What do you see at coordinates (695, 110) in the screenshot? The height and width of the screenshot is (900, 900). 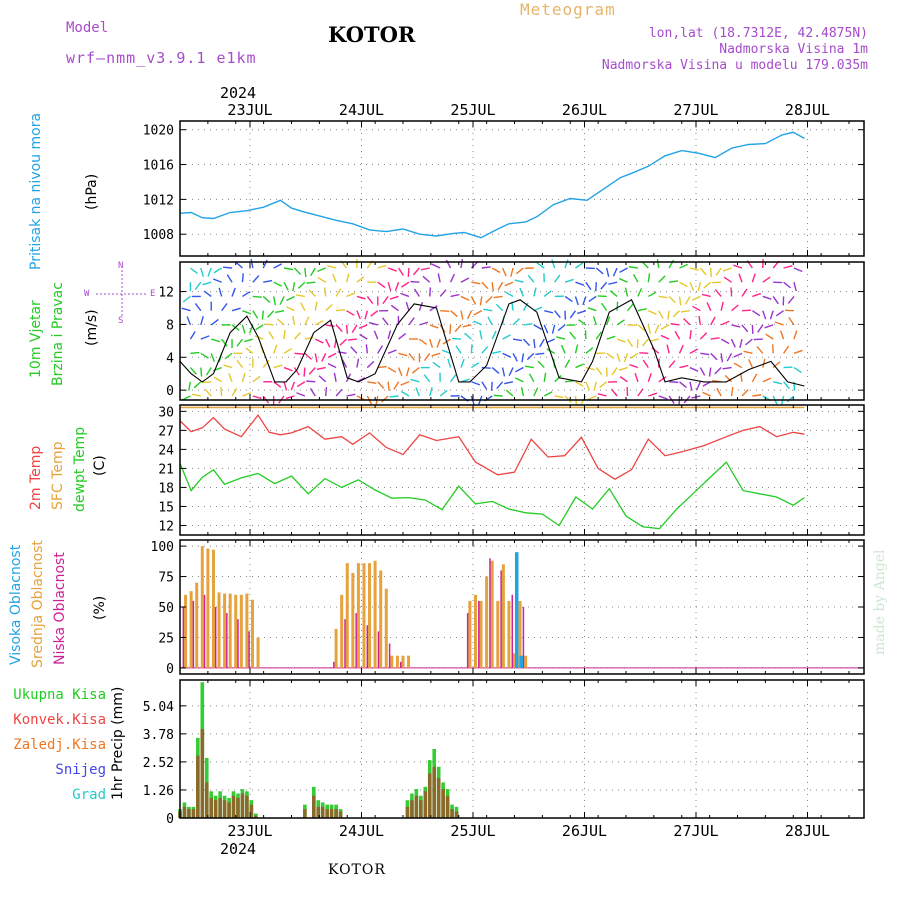 I see `x-top-date-label: 27JUL` at bounding box center [695, 110].